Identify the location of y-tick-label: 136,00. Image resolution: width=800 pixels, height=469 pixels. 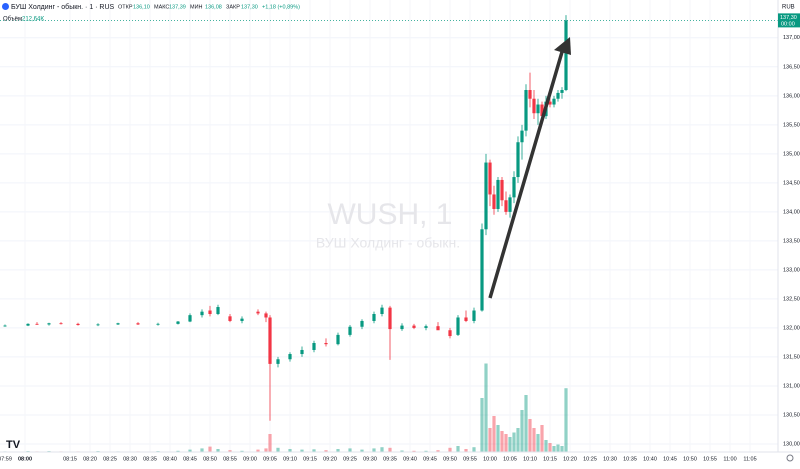
(791, 96).